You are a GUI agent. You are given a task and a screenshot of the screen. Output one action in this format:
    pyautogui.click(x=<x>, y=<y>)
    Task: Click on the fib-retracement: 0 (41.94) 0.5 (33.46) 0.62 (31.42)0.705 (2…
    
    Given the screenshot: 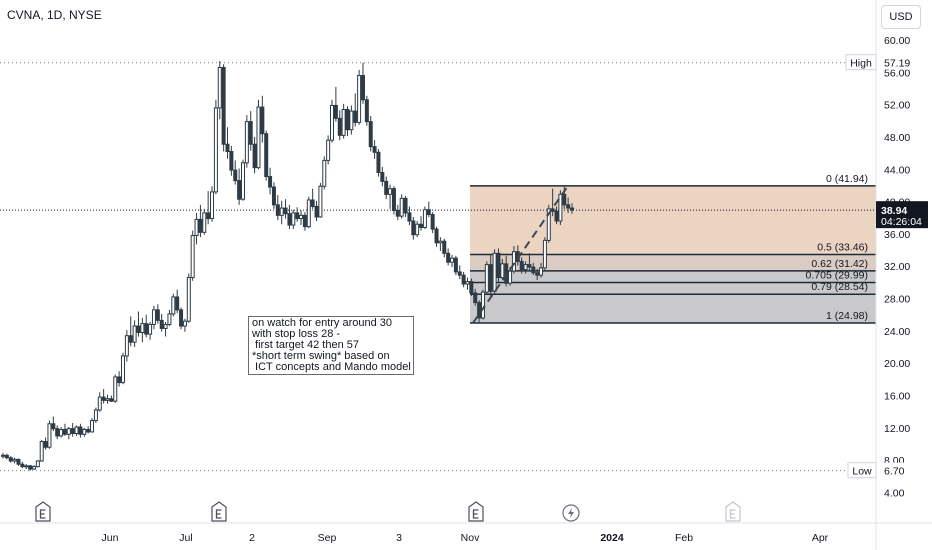 What is the action you would take?
    pyautogui.click(x=673, y=248)
    